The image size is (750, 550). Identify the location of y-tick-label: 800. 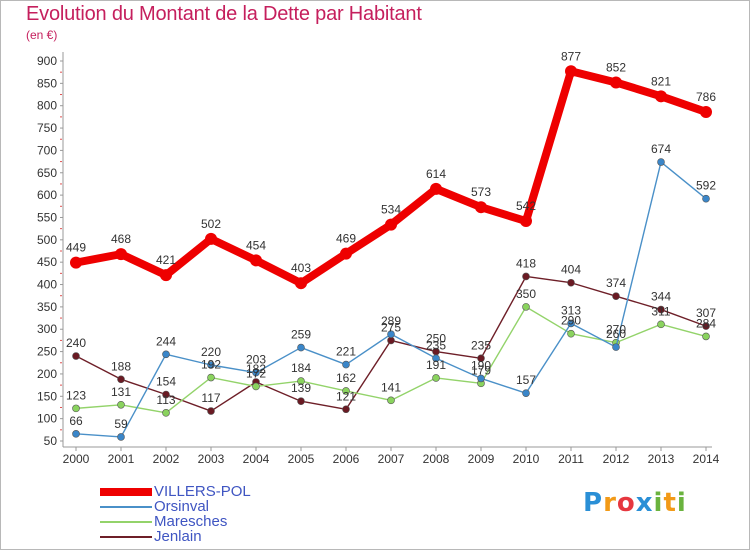
(47, 106).